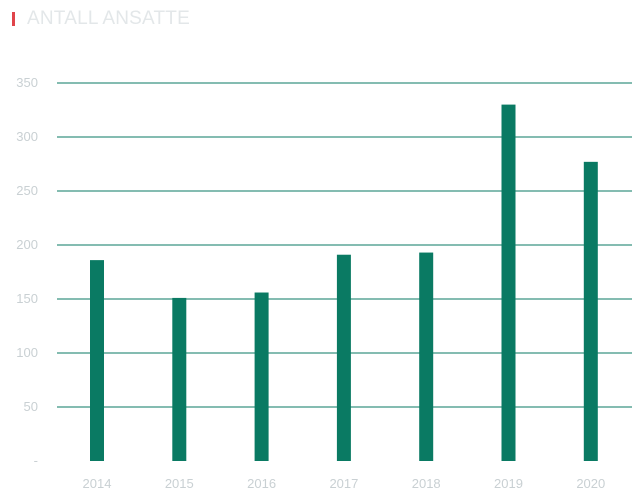 The width and height of the screenshot is (640, 499). Describe the element at coordinates (108, 18) in the screenshot. I see `chart-title: ANTALL ANSATTE` at that location.